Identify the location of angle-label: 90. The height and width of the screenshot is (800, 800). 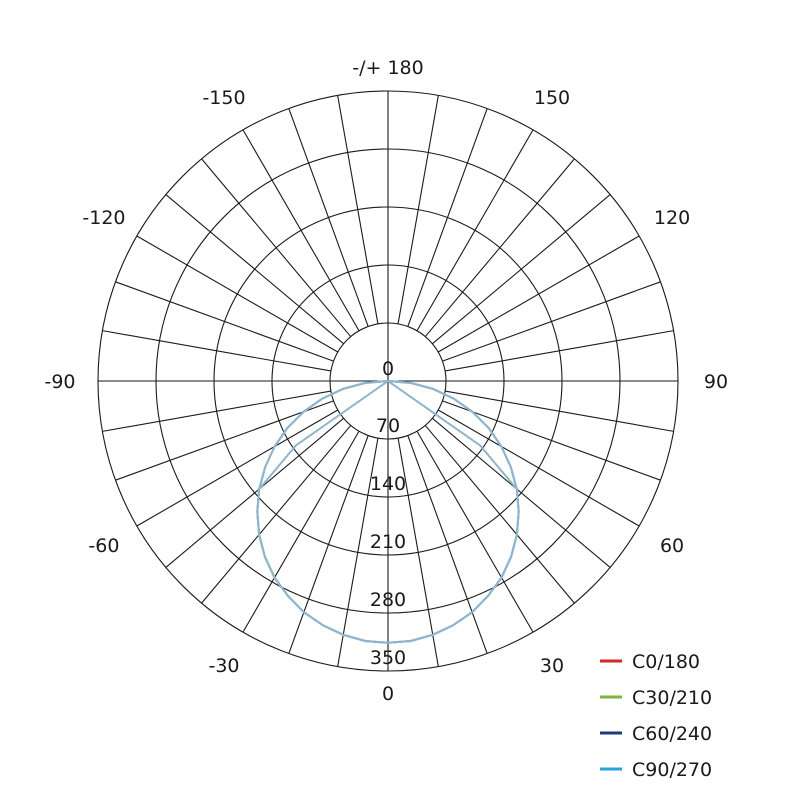
(716, 382).